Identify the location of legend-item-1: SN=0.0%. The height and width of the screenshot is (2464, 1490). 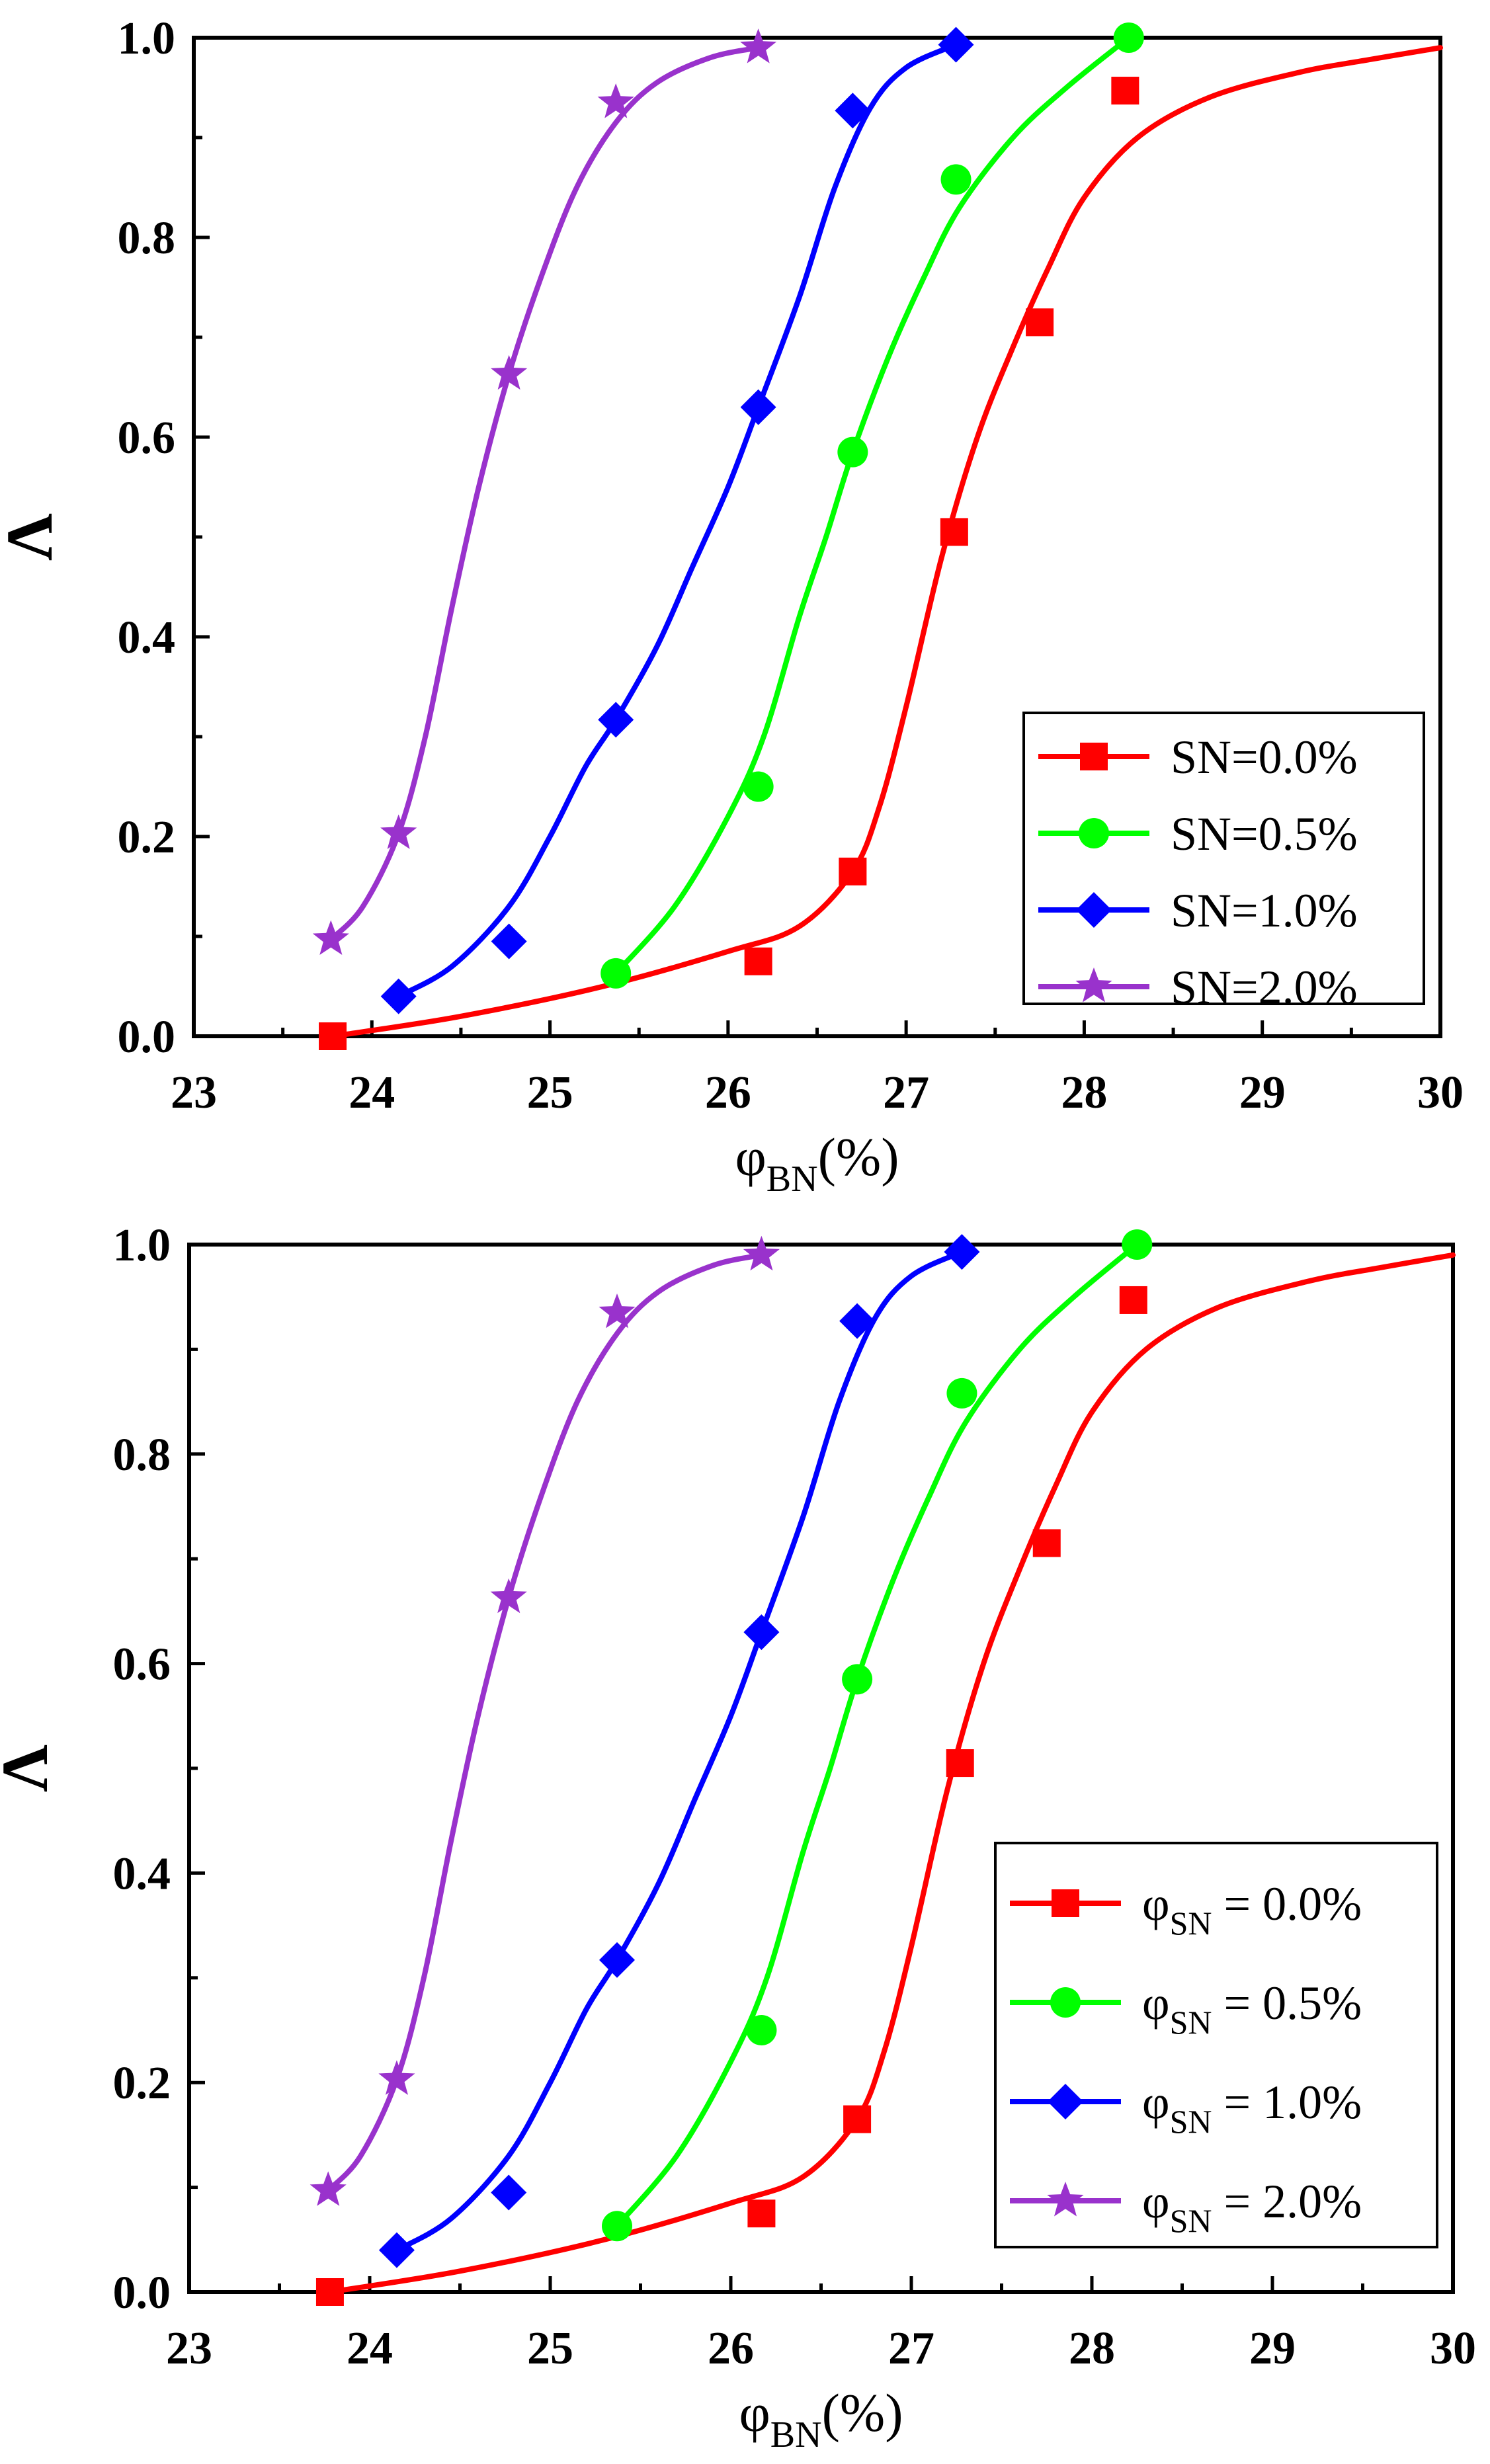
(1198, 758).